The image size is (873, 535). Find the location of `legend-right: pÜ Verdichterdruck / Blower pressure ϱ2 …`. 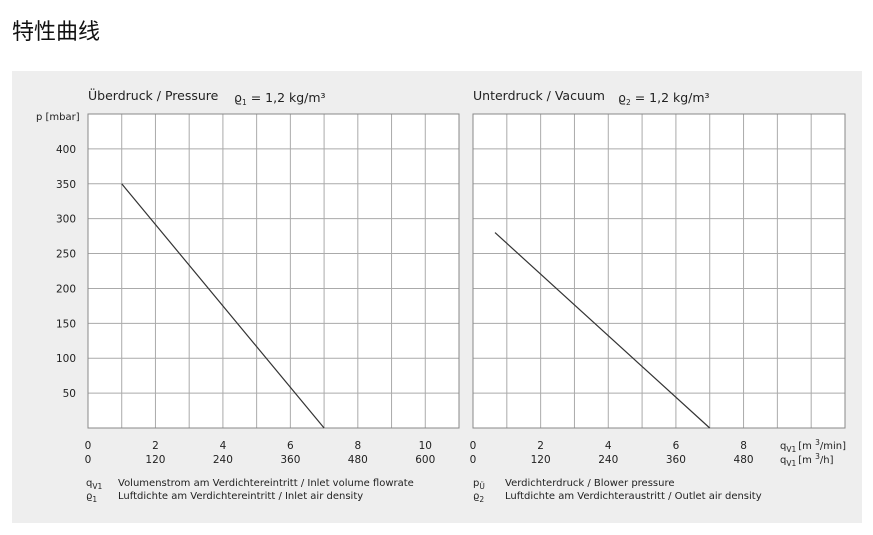

legend-right: pÜ Verdichterdruck / Blower pressure ϱ2 … is located at coordinates (617, 491).